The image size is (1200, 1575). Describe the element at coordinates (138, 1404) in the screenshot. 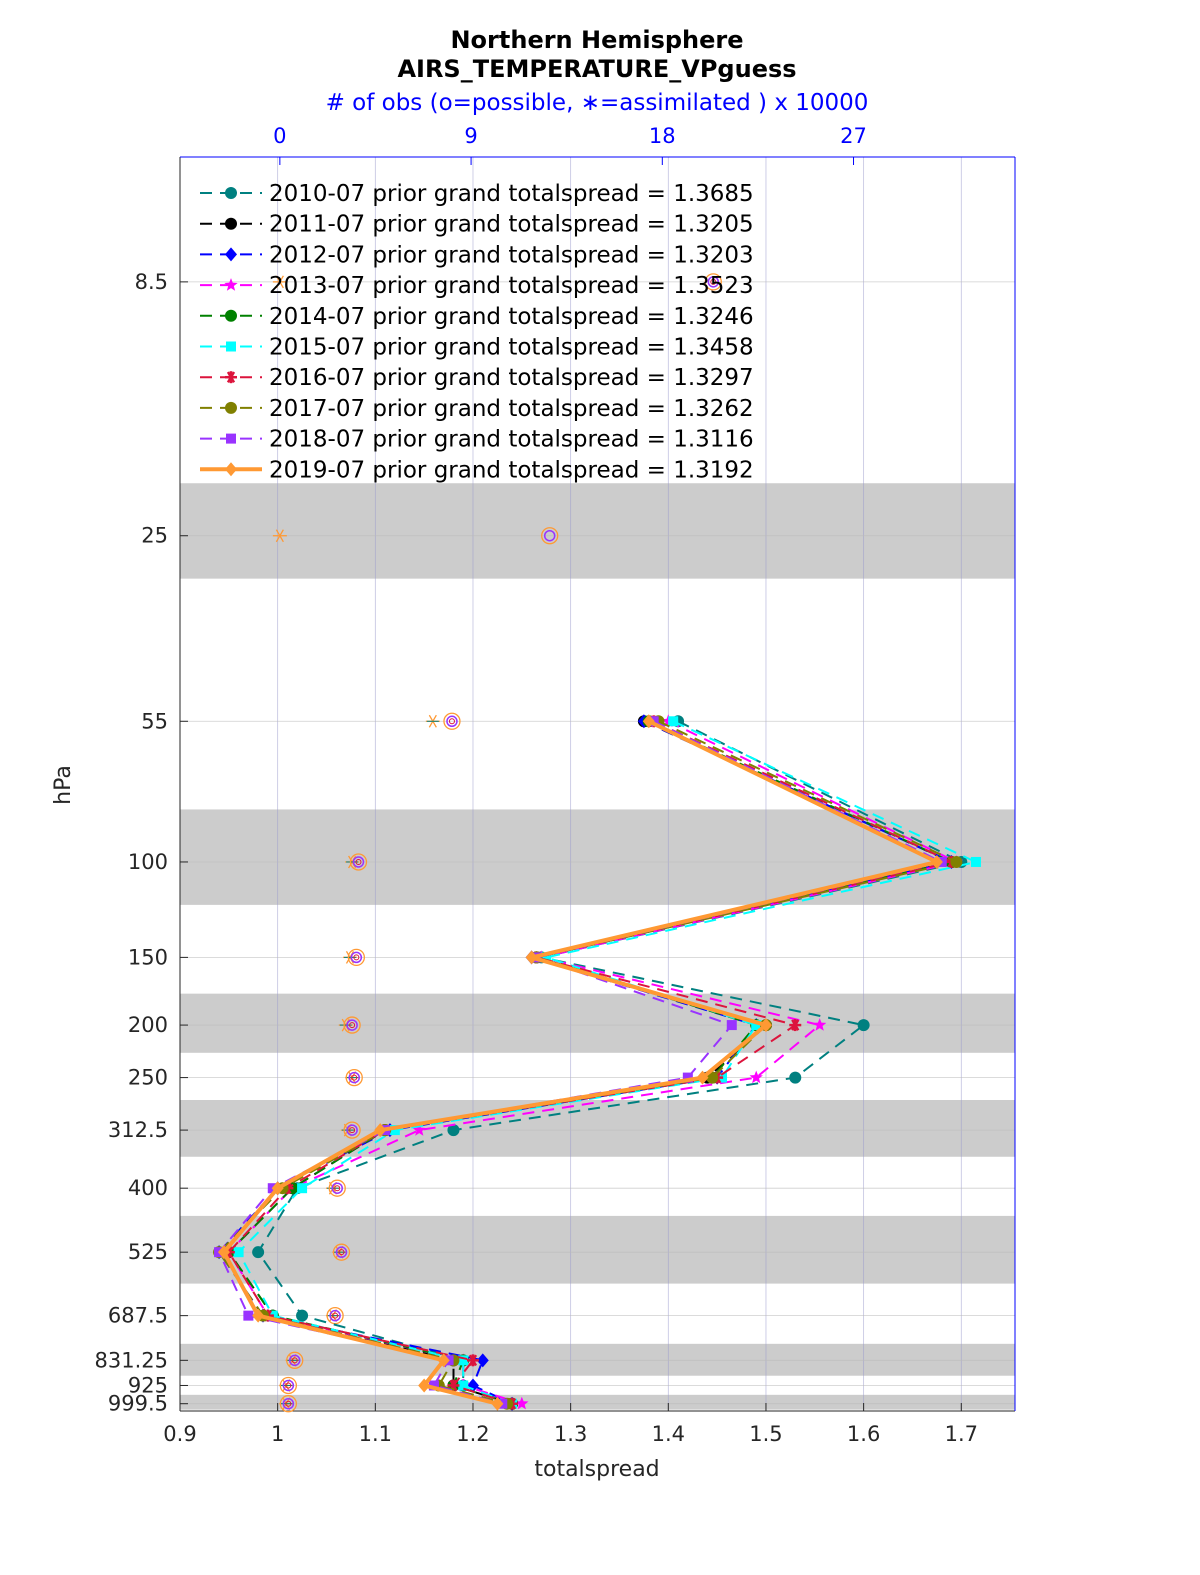

I see `y-tick-label: 999.5` at that location.